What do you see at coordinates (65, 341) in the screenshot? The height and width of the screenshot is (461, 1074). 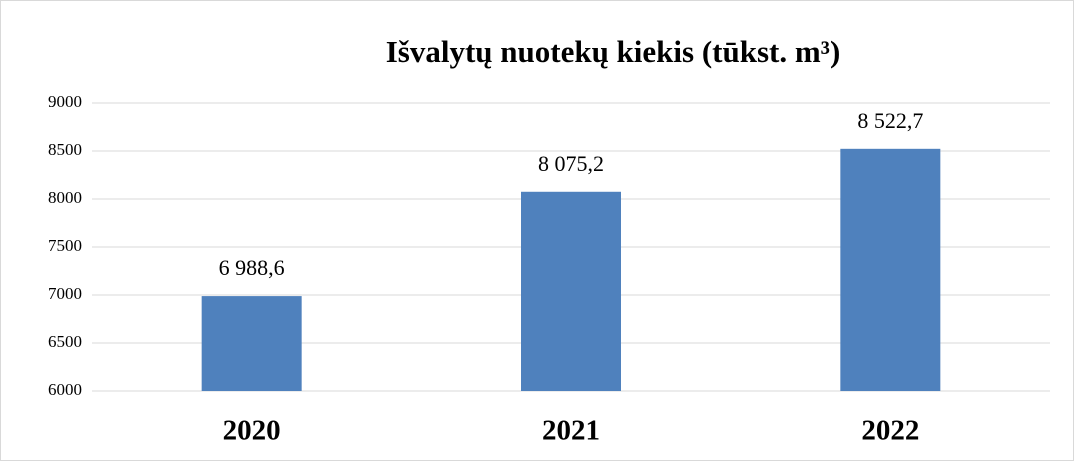 I see `y-tick-label: 6500` at bounding box center [65, 341].